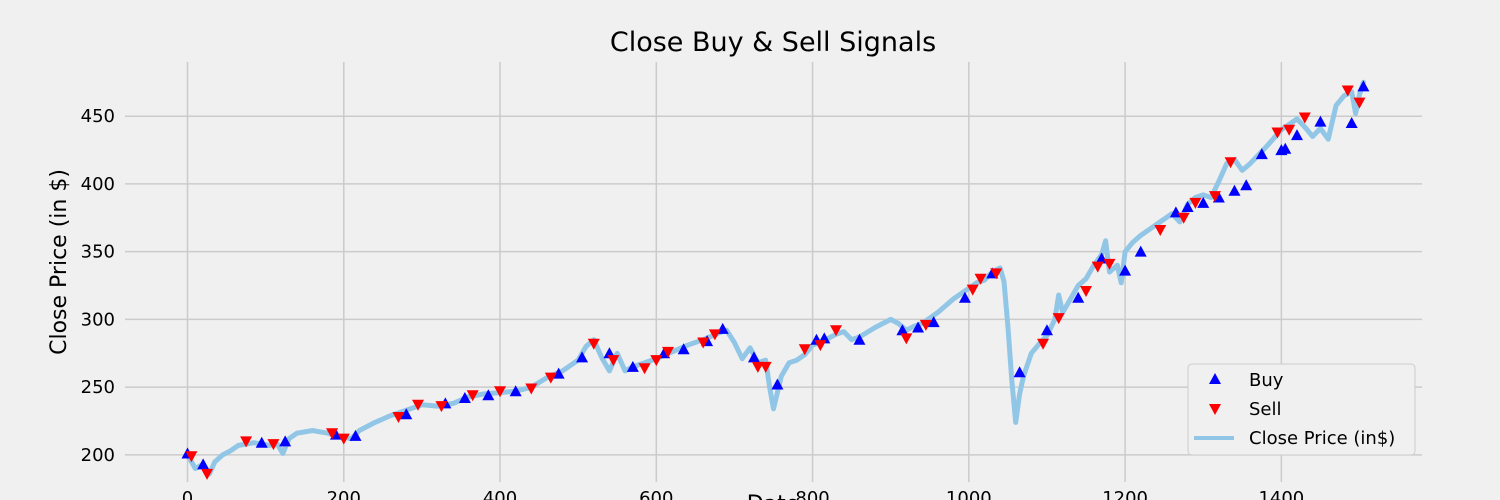 The height and width of the screenshot is (500, 1500). I want to click on y-tick-label: 250, so click(98, 387).